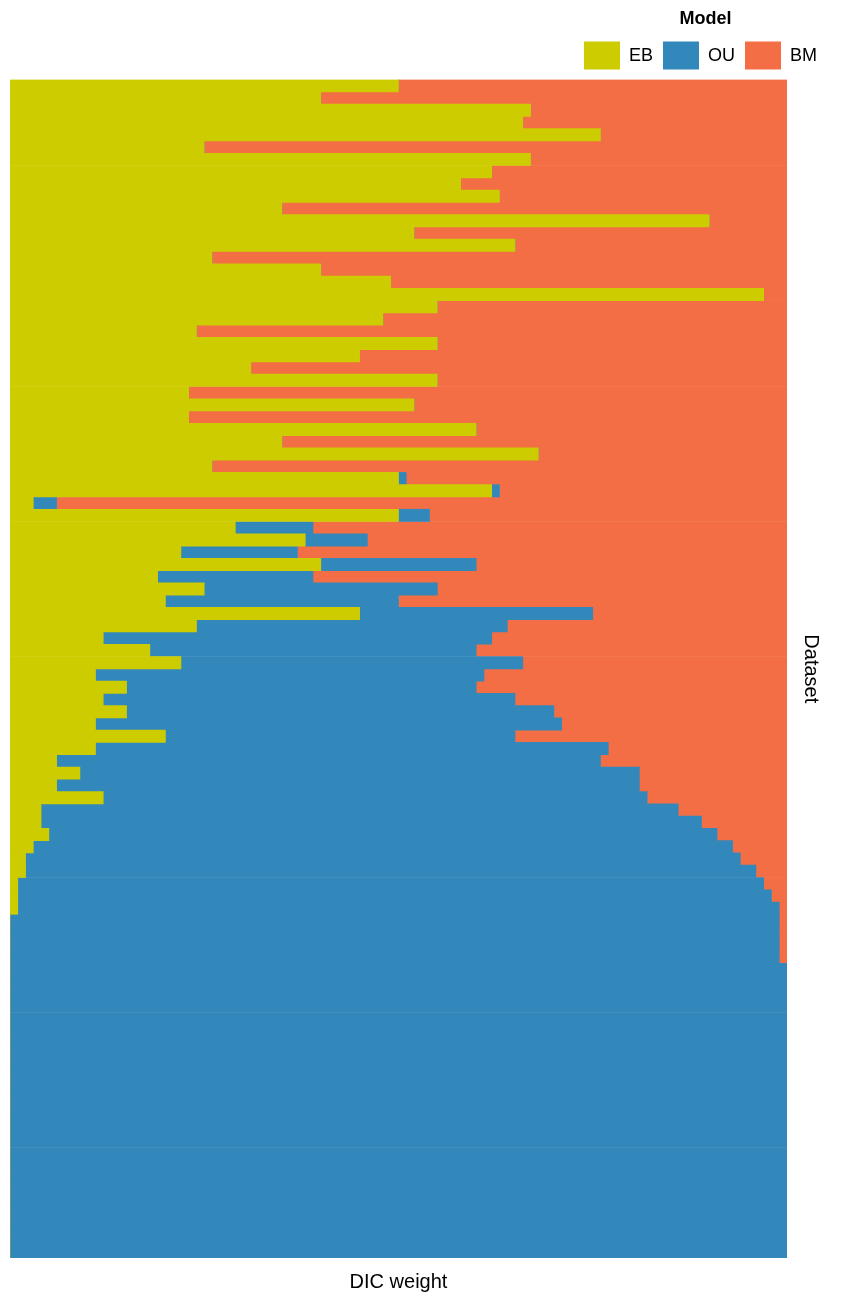 This screenshot has height=1308, width=847. I want to click on legend-label: OU, so click(721, 54).